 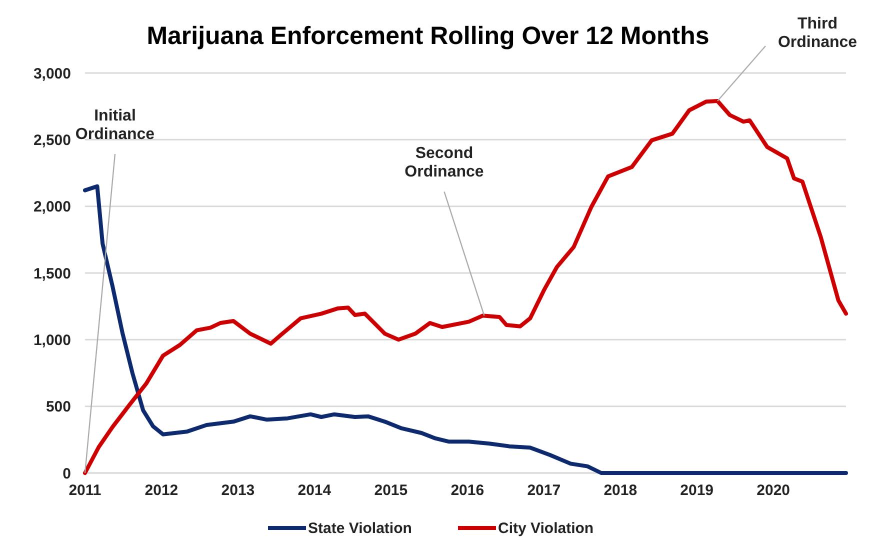 What do you see at coordinates (52, 340) in the screenshot?
I see `y-tick-label: 1,000` at bounding box center [52, 340].